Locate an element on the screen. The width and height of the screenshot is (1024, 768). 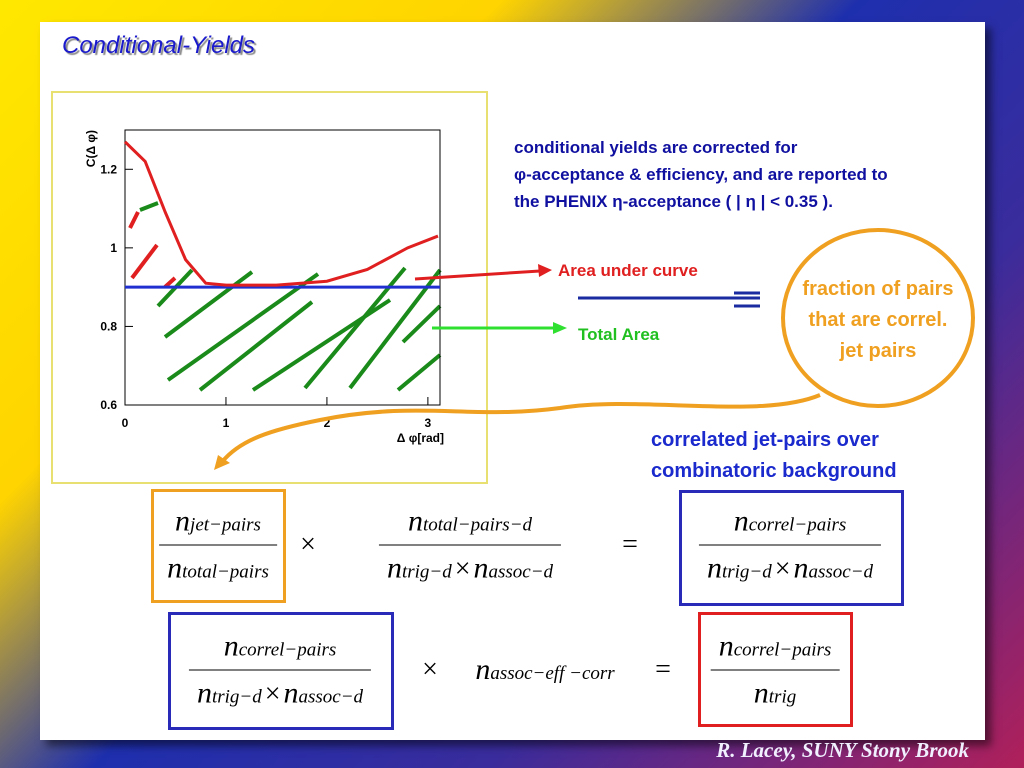
equals-sign is located at coordinates (747, 299).